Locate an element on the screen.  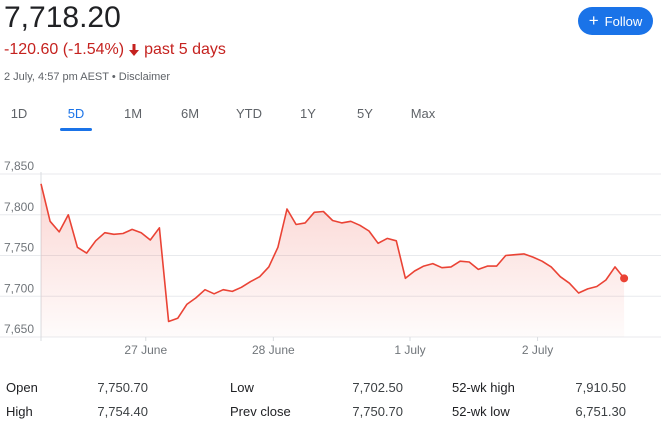
stat-value-open: 7,750.70 is located at coordinates (122, 387).